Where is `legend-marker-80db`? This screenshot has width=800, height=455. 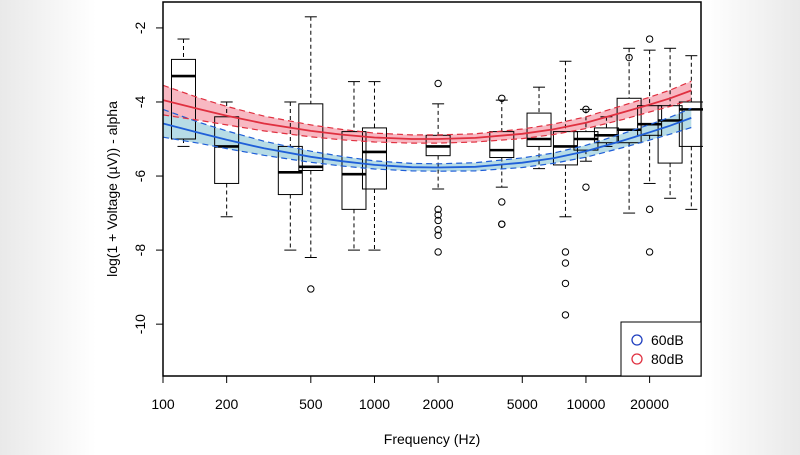 legend-marker-80db is located at coordinates (637, 359).